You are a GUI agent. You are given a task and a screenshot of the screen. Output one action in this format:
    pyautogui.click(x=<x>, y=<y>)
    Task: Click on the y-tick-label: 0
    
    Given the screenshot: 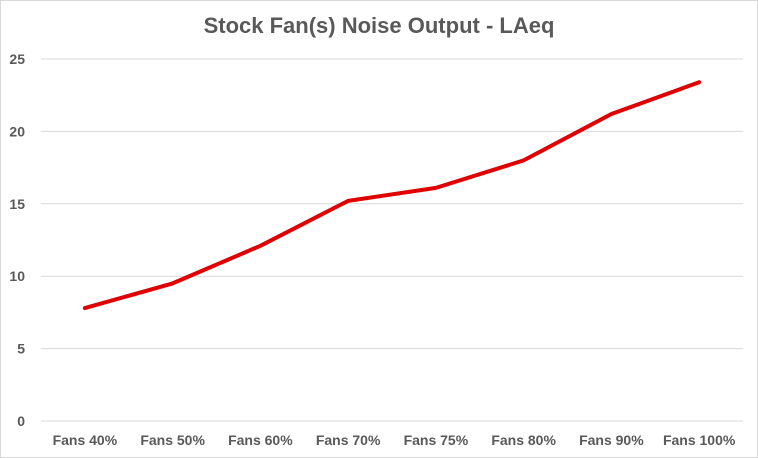 What is the action you would take?
    pyautogui.click(x=21, y=421)
    